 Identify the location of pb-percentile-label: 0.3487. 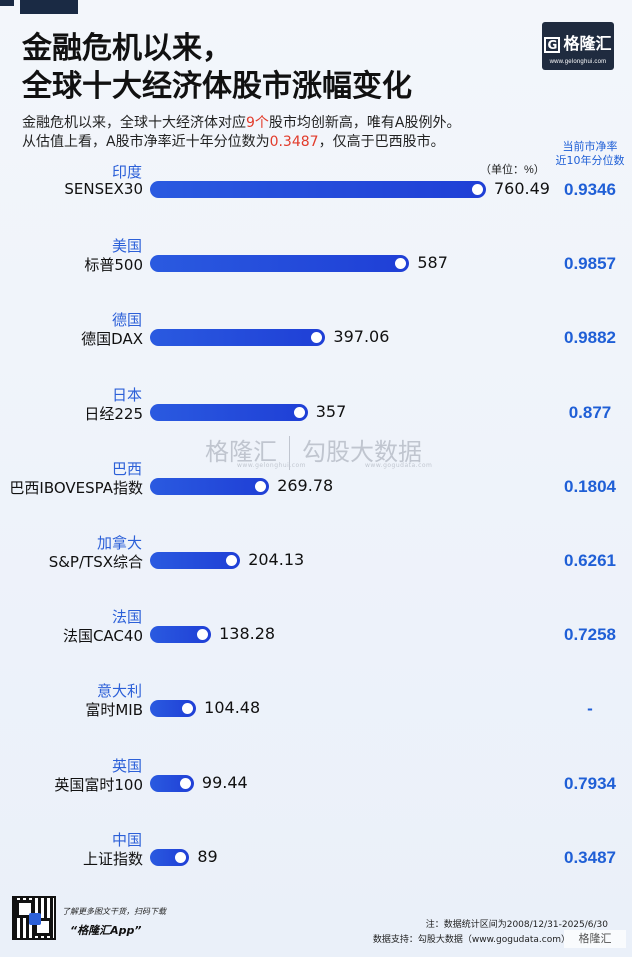
(590, 857).